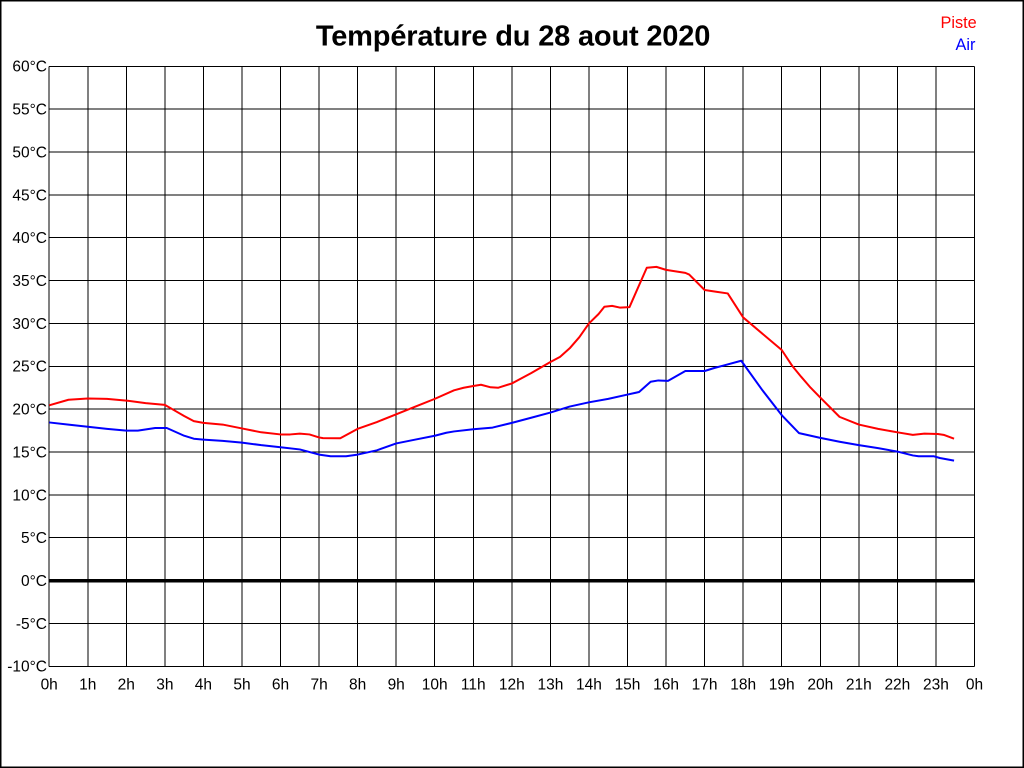  I want to click on svg-text: 16h, so click(666, 684).